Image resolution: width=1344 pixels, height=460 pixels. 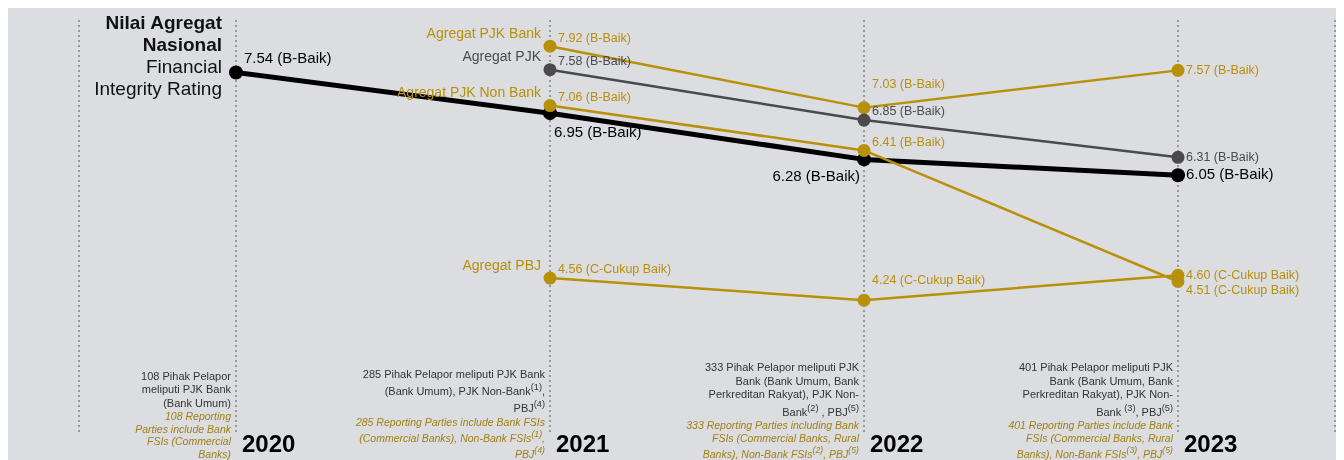 What do you see at coordinates (453, 391) in the screenshot?
I see `annotation: 285 Pihak Pelapor meliputi PJK Bank (Bank Umum), PJK Non-Bank$^{(1)}$, PBJ$^{(4)}$` at bounding box center [453, 391].